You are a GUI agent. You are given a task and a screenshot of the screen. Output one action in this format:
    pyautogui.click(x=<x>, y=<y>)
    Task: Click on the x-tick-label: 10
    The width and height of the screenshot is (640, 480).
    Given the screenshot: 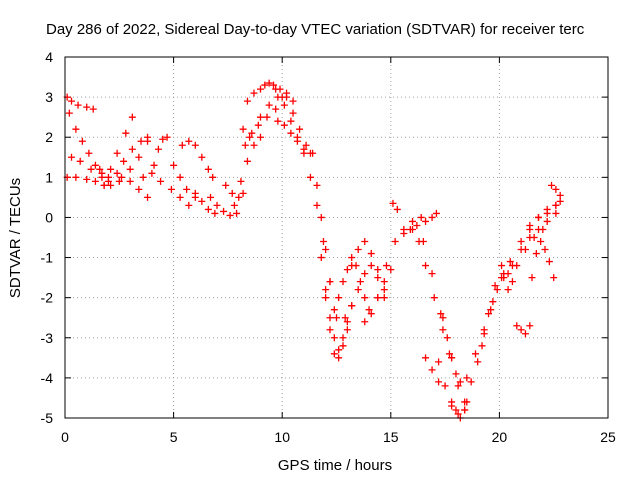 What is the action you would take?
    pyautogui.click(x=282, y=437)
    